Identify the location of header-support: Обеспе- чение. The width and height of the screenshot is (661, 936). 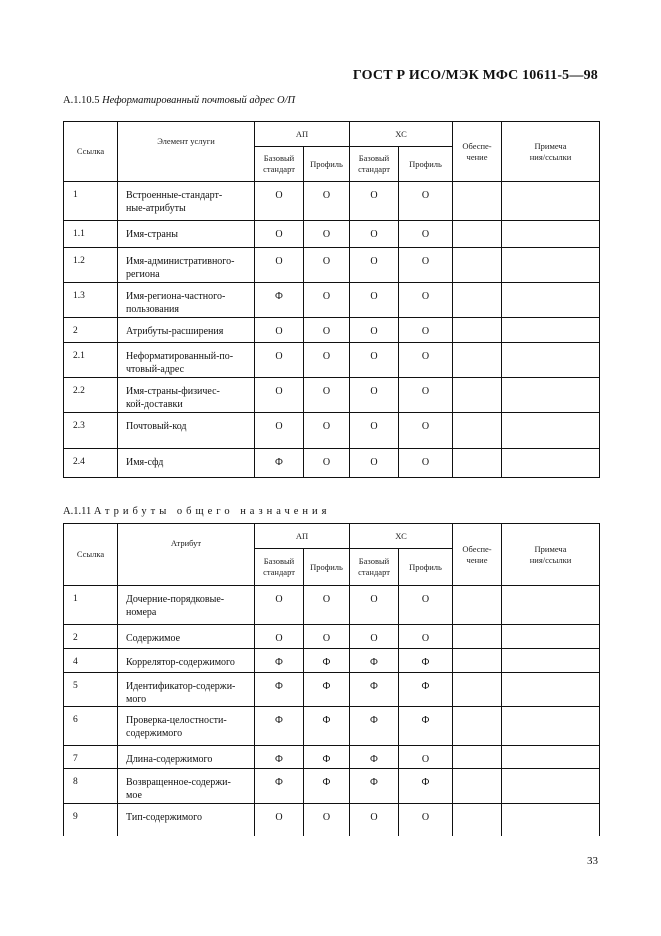
(477, 554).